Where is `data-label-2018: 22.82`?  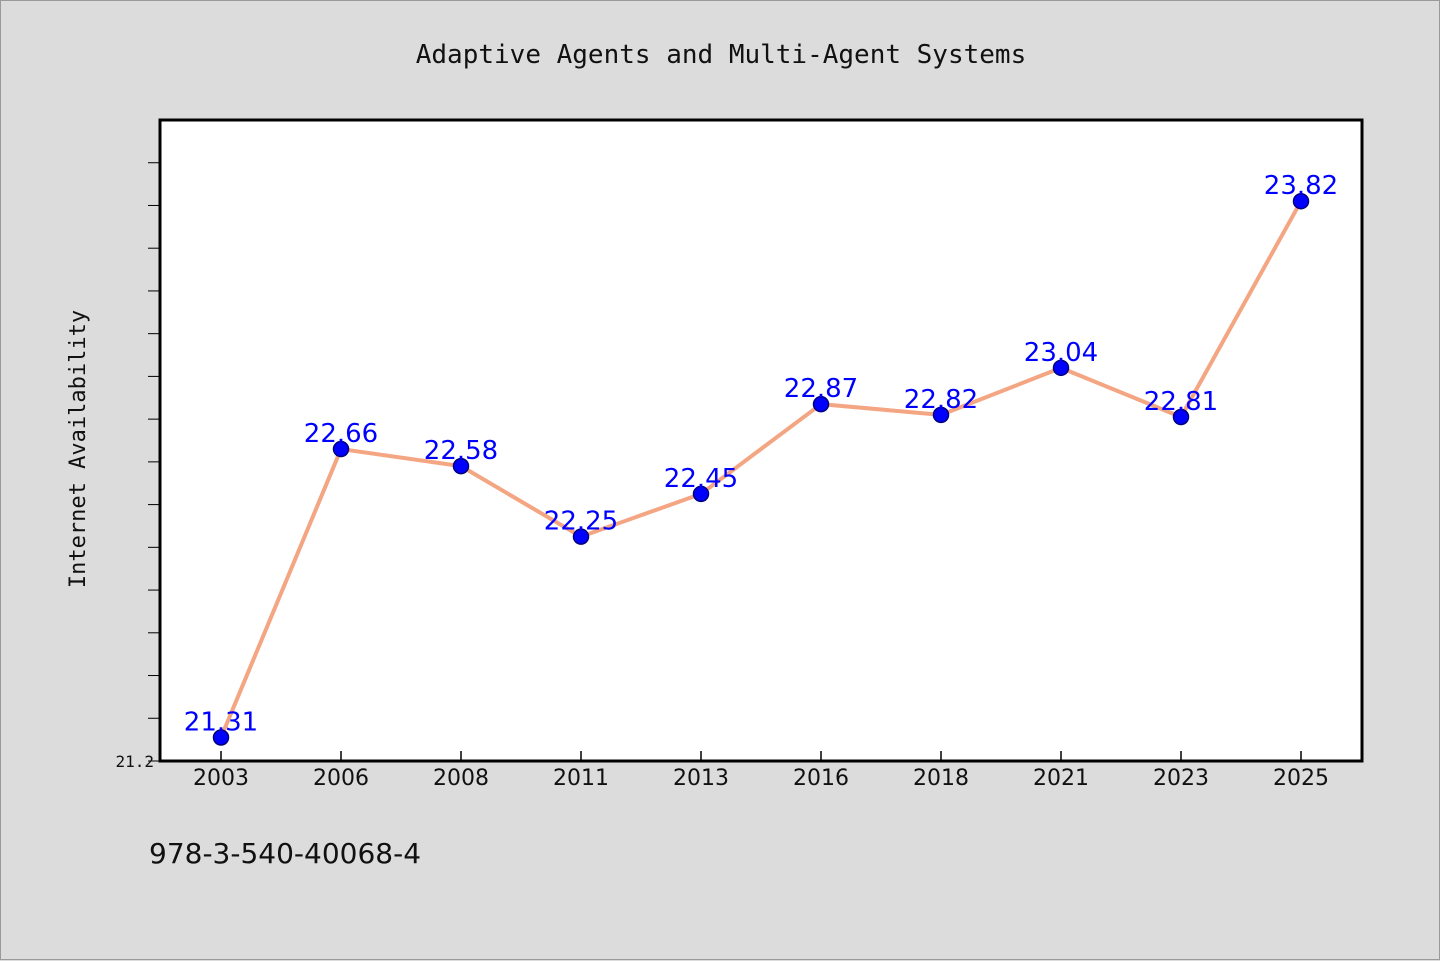 data-label-2018: 22.82 is located at coordinates (941, 400).